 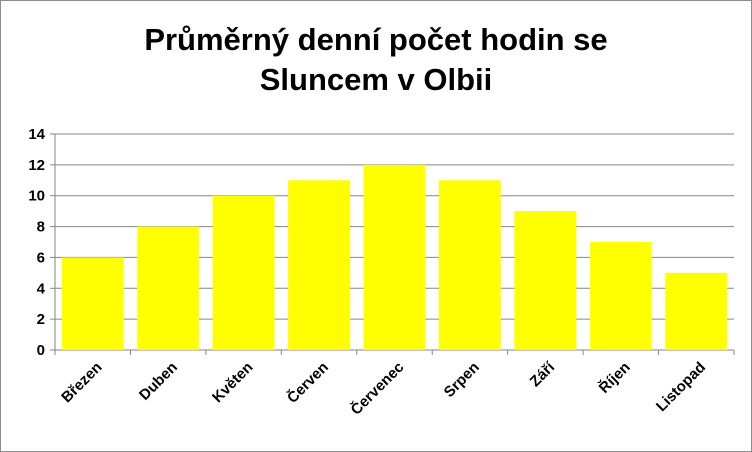 I want to click on y-tick-label: 2, so click(x=41, y=319).